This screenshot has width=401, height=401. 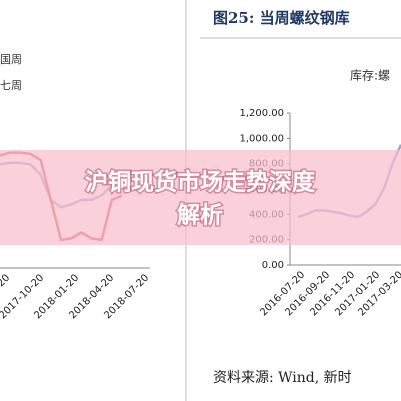 I want to click on banner-text: 解析, so click(x=200, y=215).